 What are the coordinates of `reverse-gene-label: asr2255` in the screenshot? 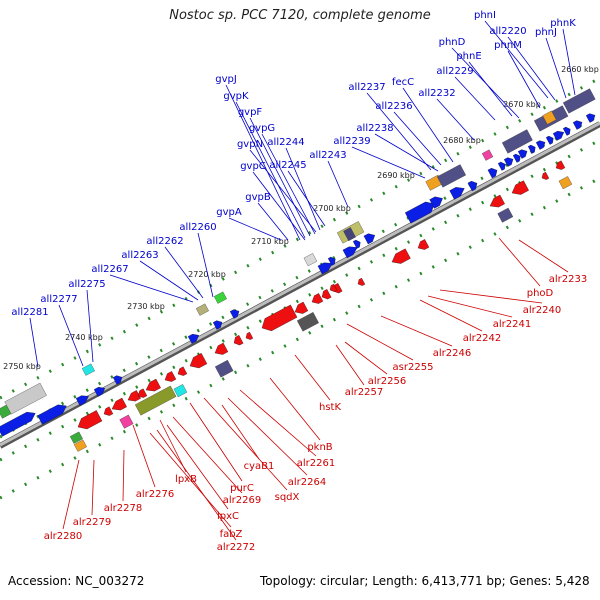 It's located at (413, 367).